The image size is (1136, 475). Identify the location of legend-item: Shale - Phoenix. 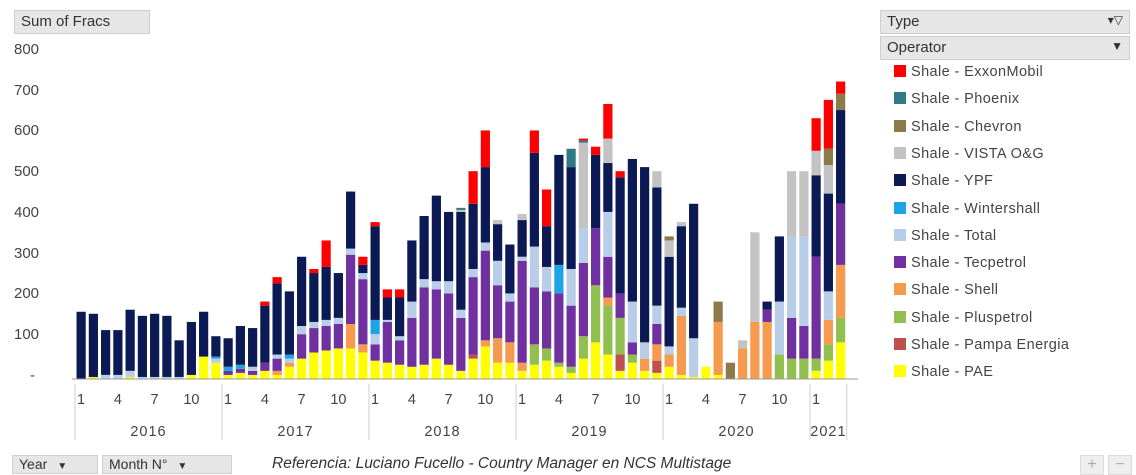
(956, 101).